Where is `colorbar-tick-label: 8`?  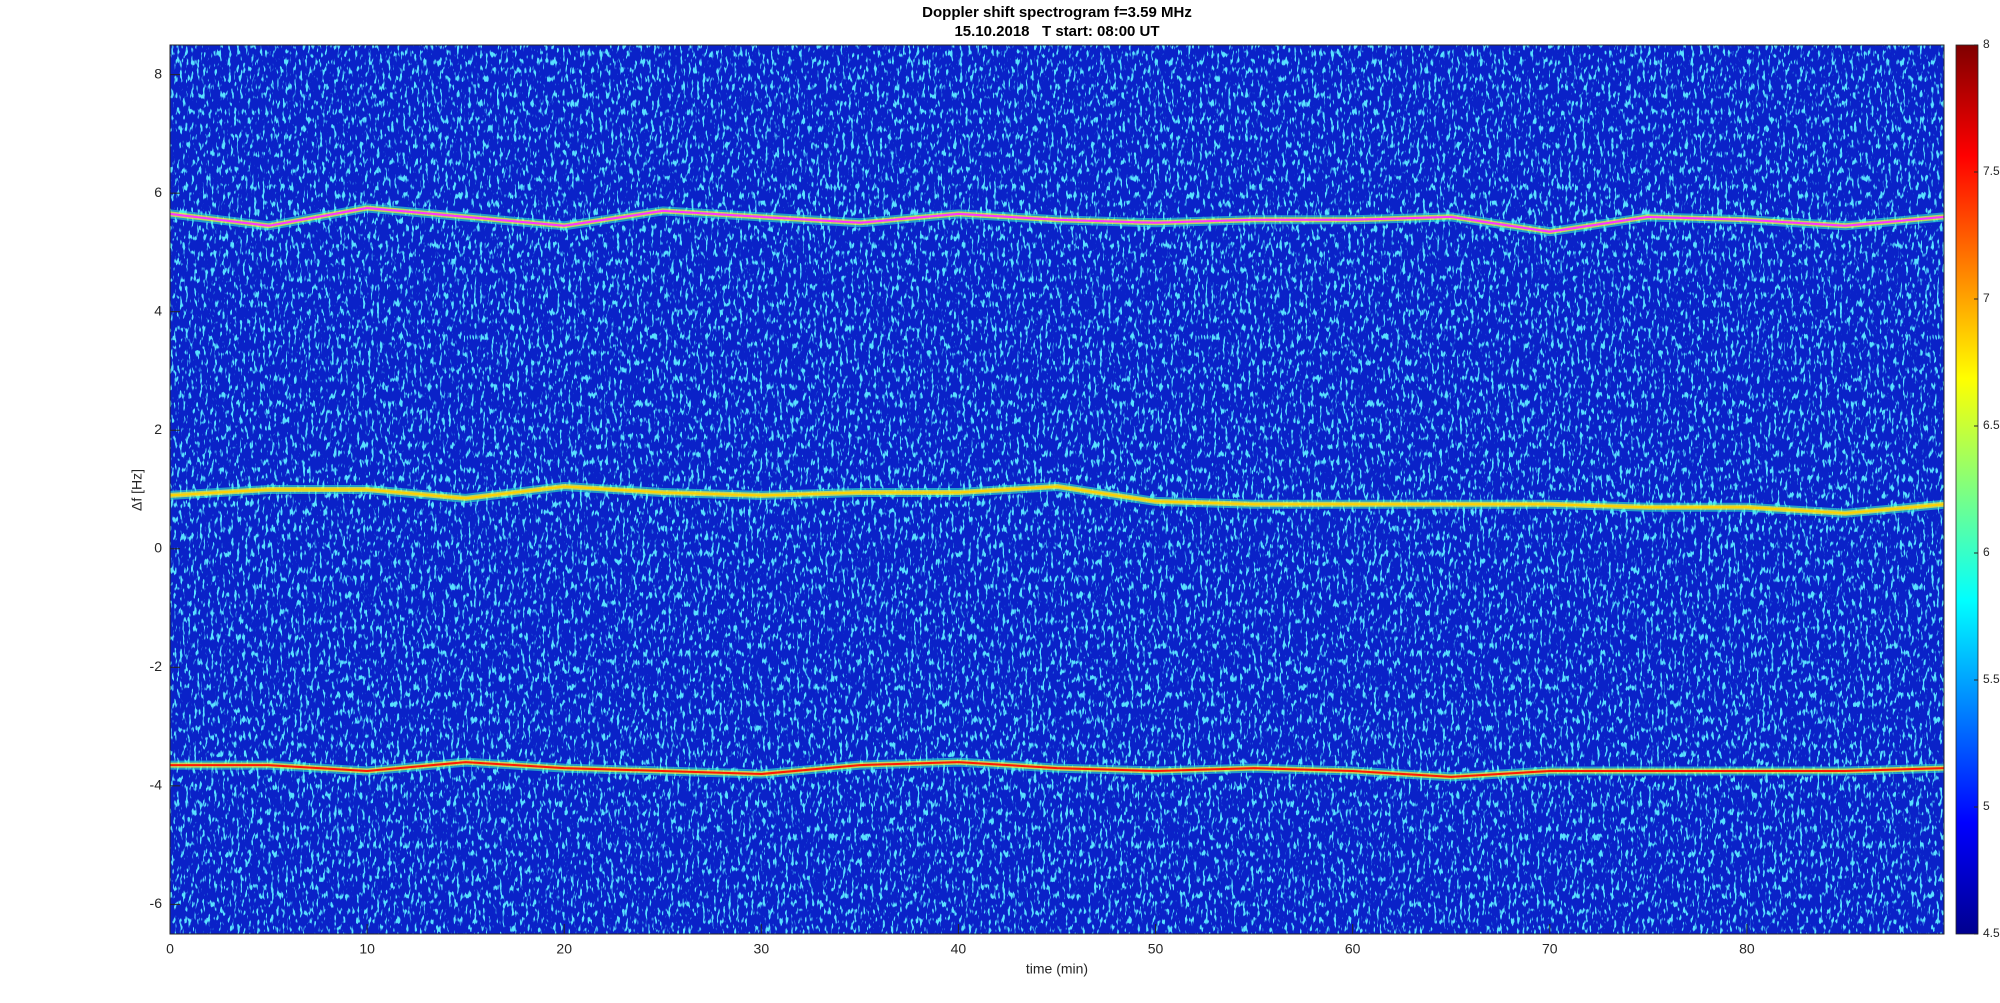
colorbar-tick-label: 8 is located at coordinates (1986, 44).